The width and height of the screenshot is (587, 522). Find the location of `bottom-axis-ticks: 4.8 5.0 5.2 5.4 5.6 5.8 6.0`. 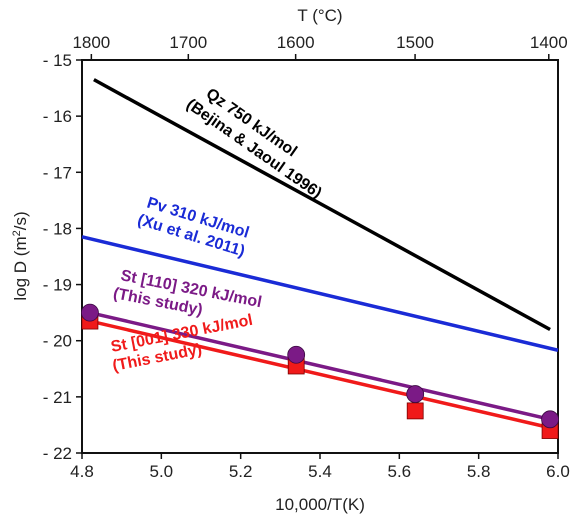

bottom-axis-ticks: 4.8 5.0 5.2 5.4 5.6 5.8 6.0 is located at coordinates (320, 467).